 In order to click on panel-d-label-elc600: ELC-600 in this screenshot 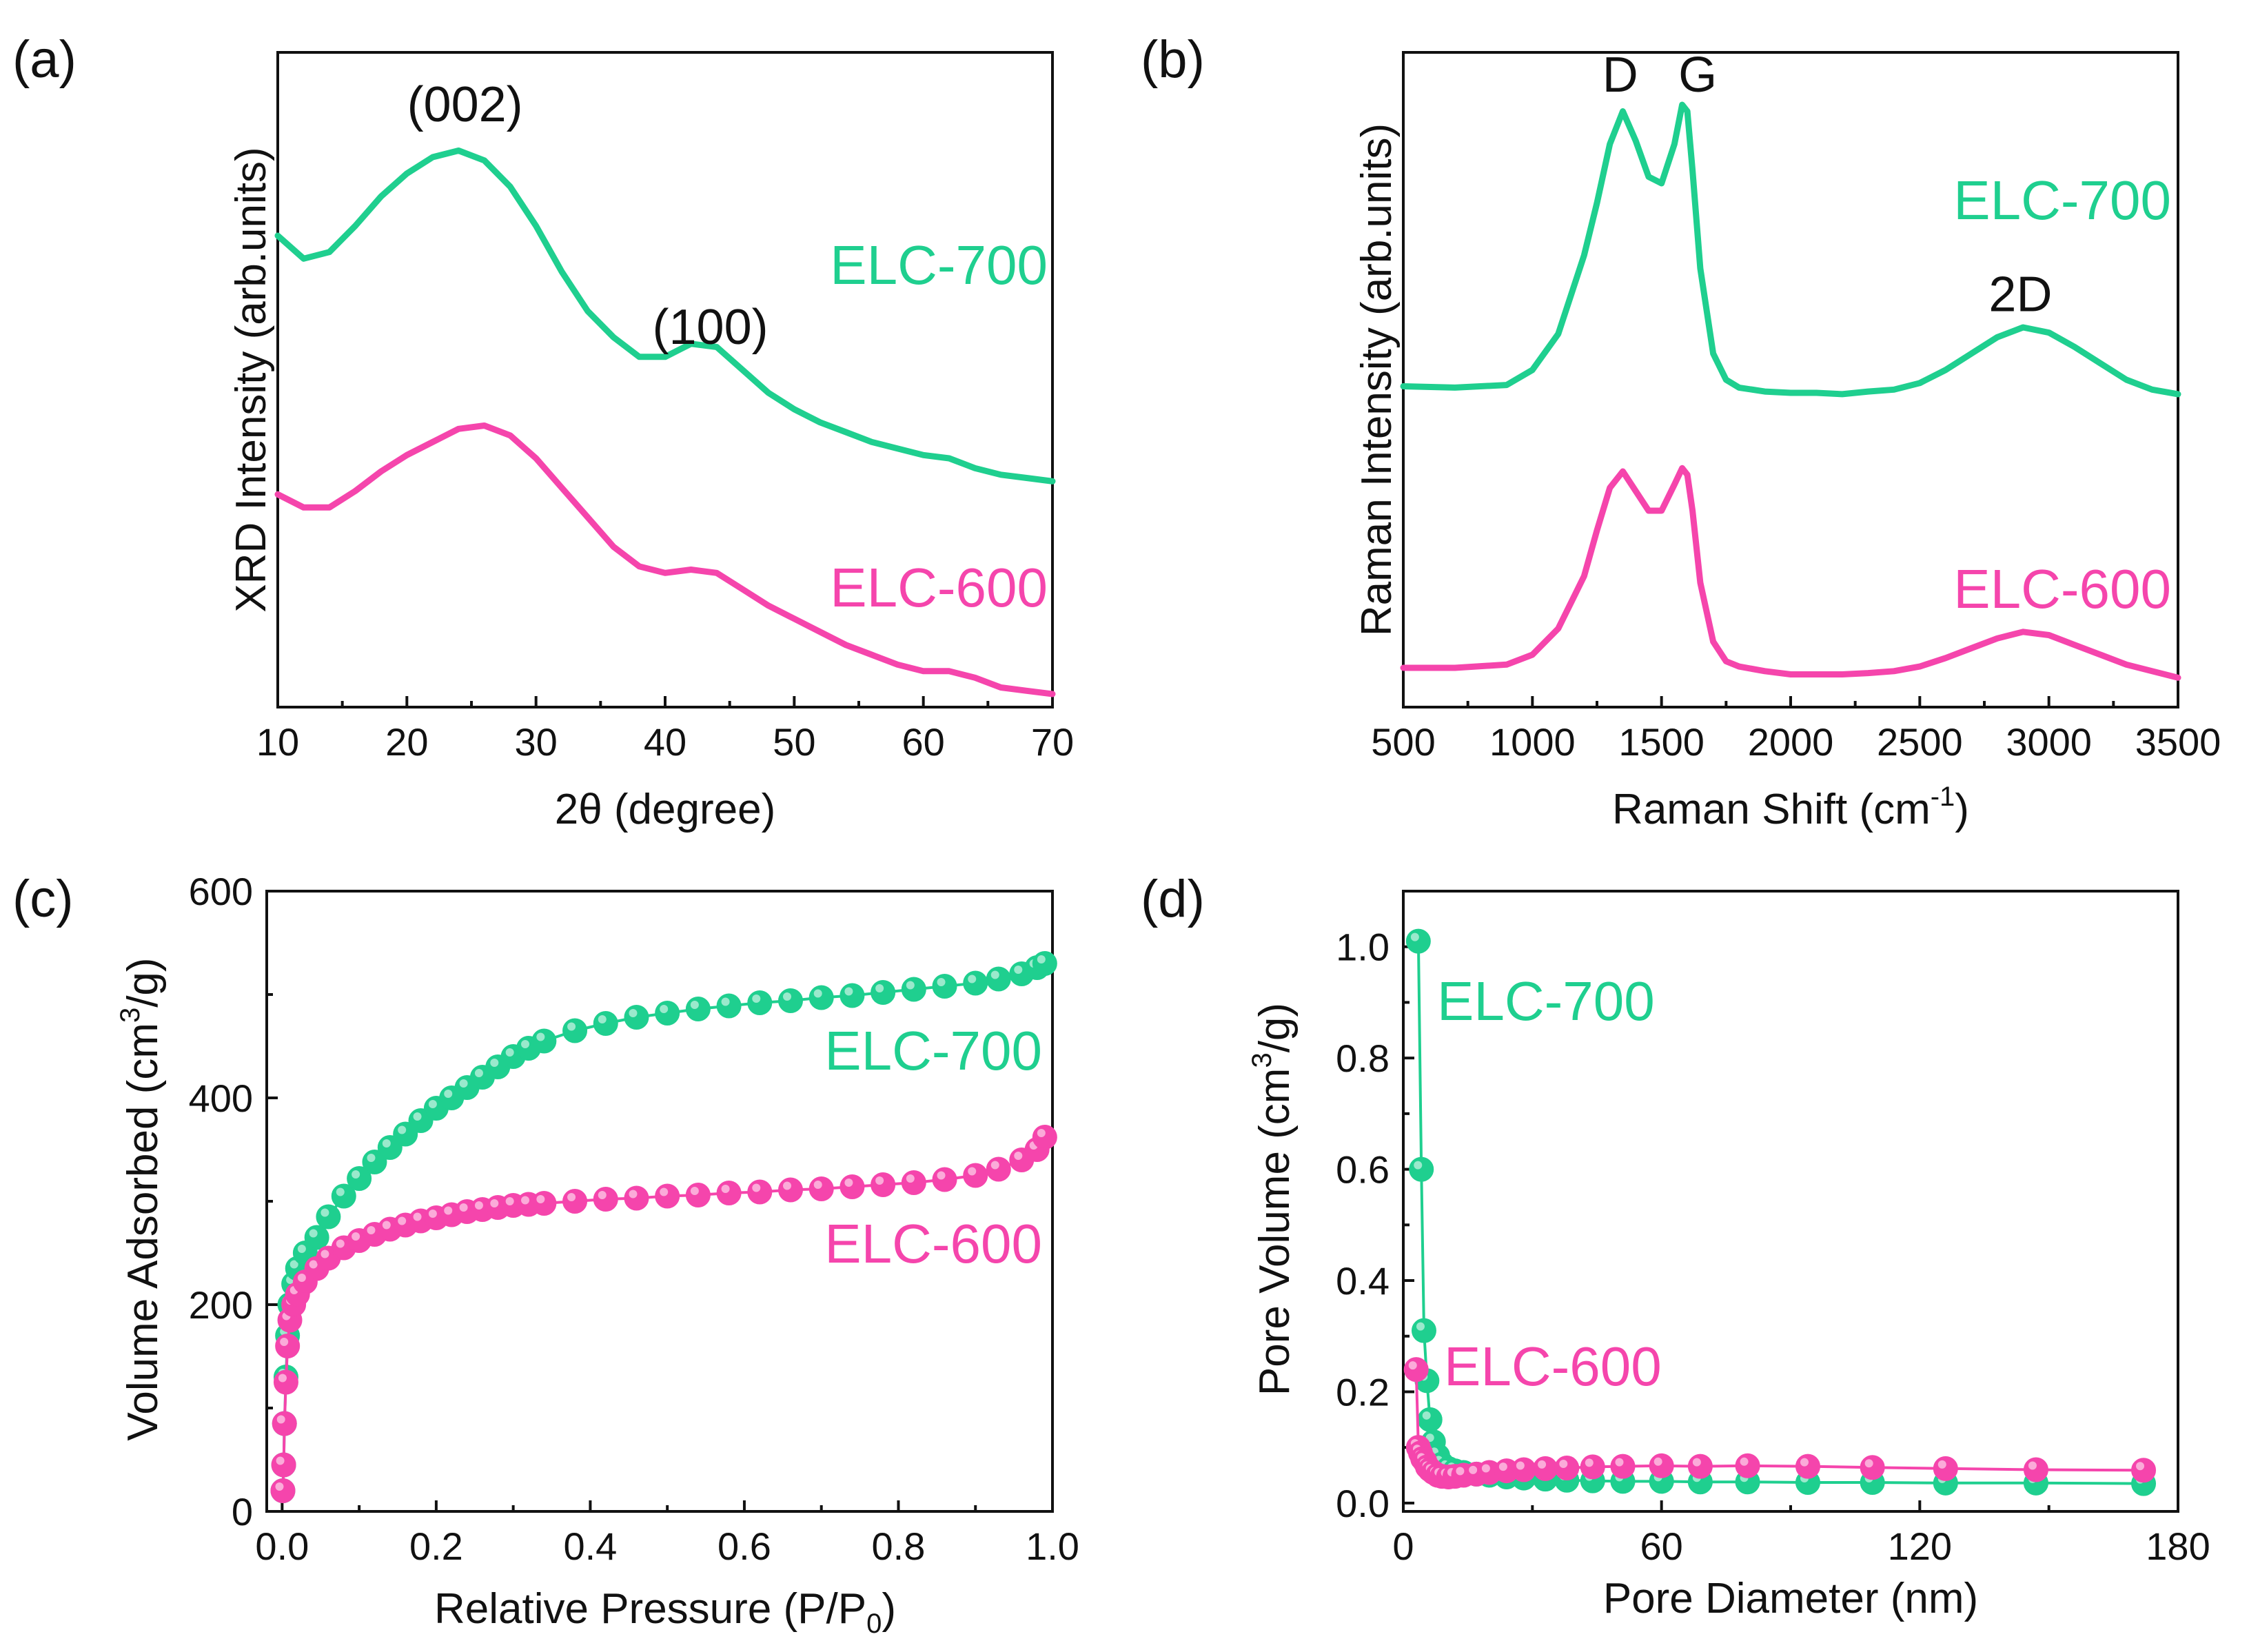, I will do `click(1553, 1367)`.